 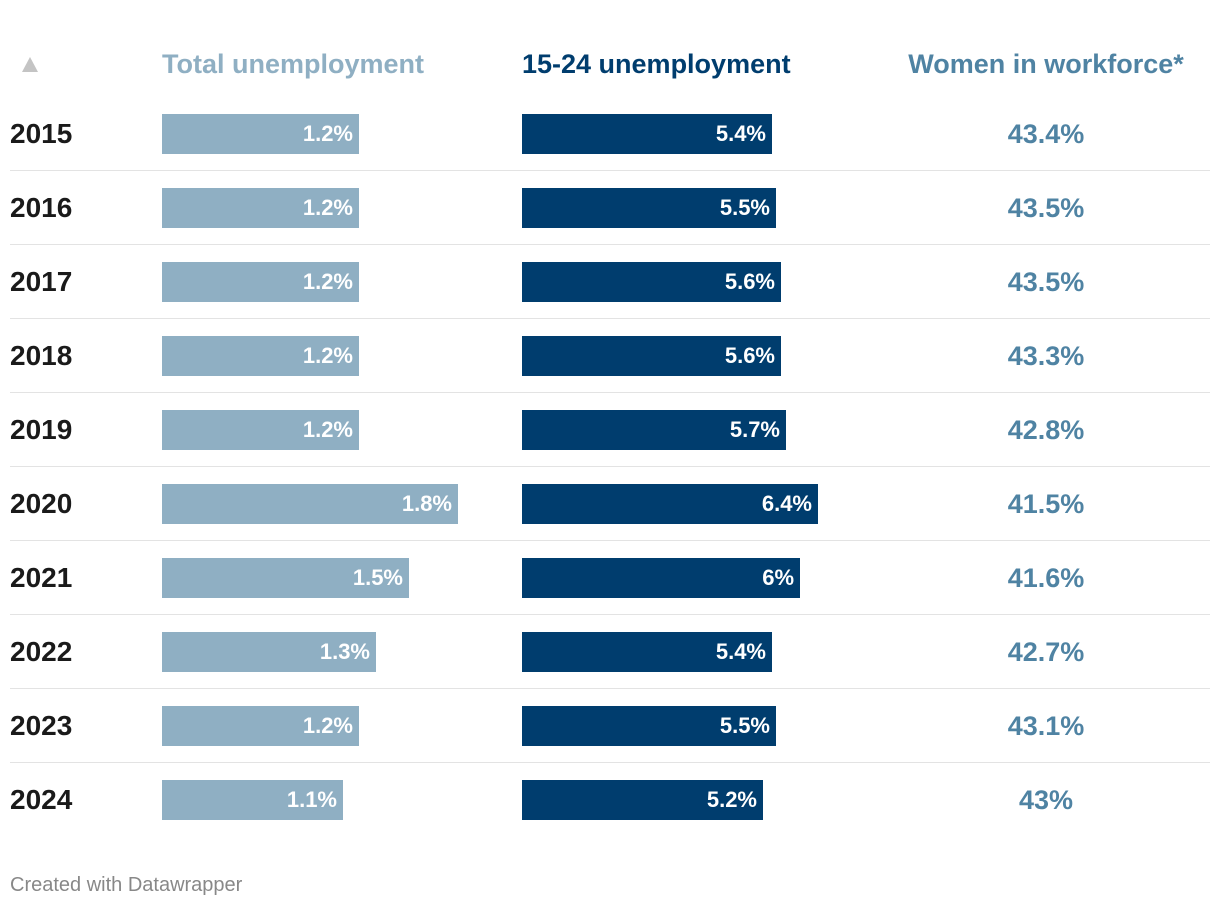 I want to click on table-row: 2020 1.8% 6.4% 41.5%, so click(x=610, y=504).